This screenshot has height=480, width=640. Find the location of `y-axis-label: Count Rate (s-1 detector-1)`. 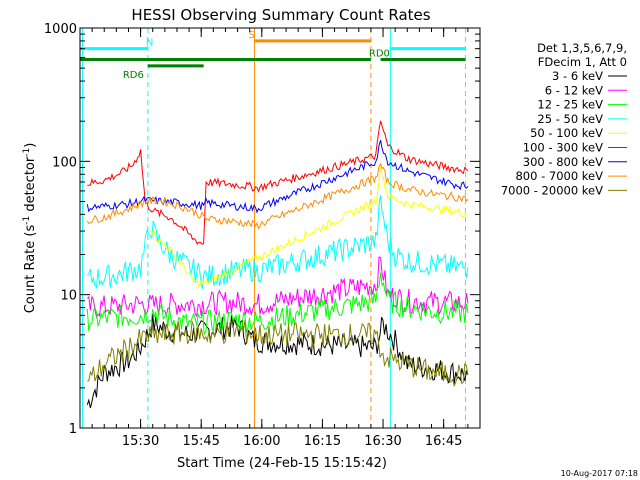

y-axis-label: Count Rate (s-1 detector-1) is located at coordinates (30, 228).